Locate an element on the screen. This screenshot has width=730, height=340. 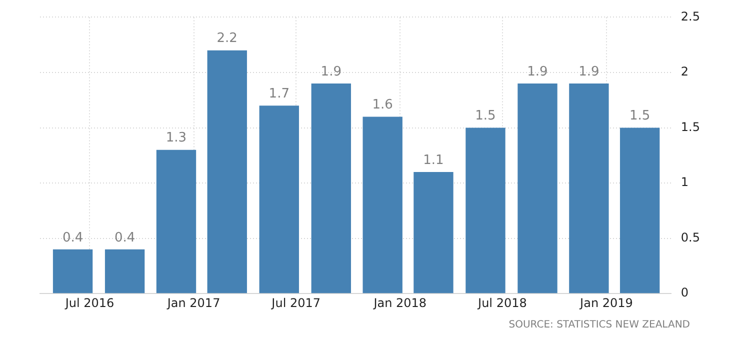
y-tick-label: 1 is located at coordinates (684, 182).